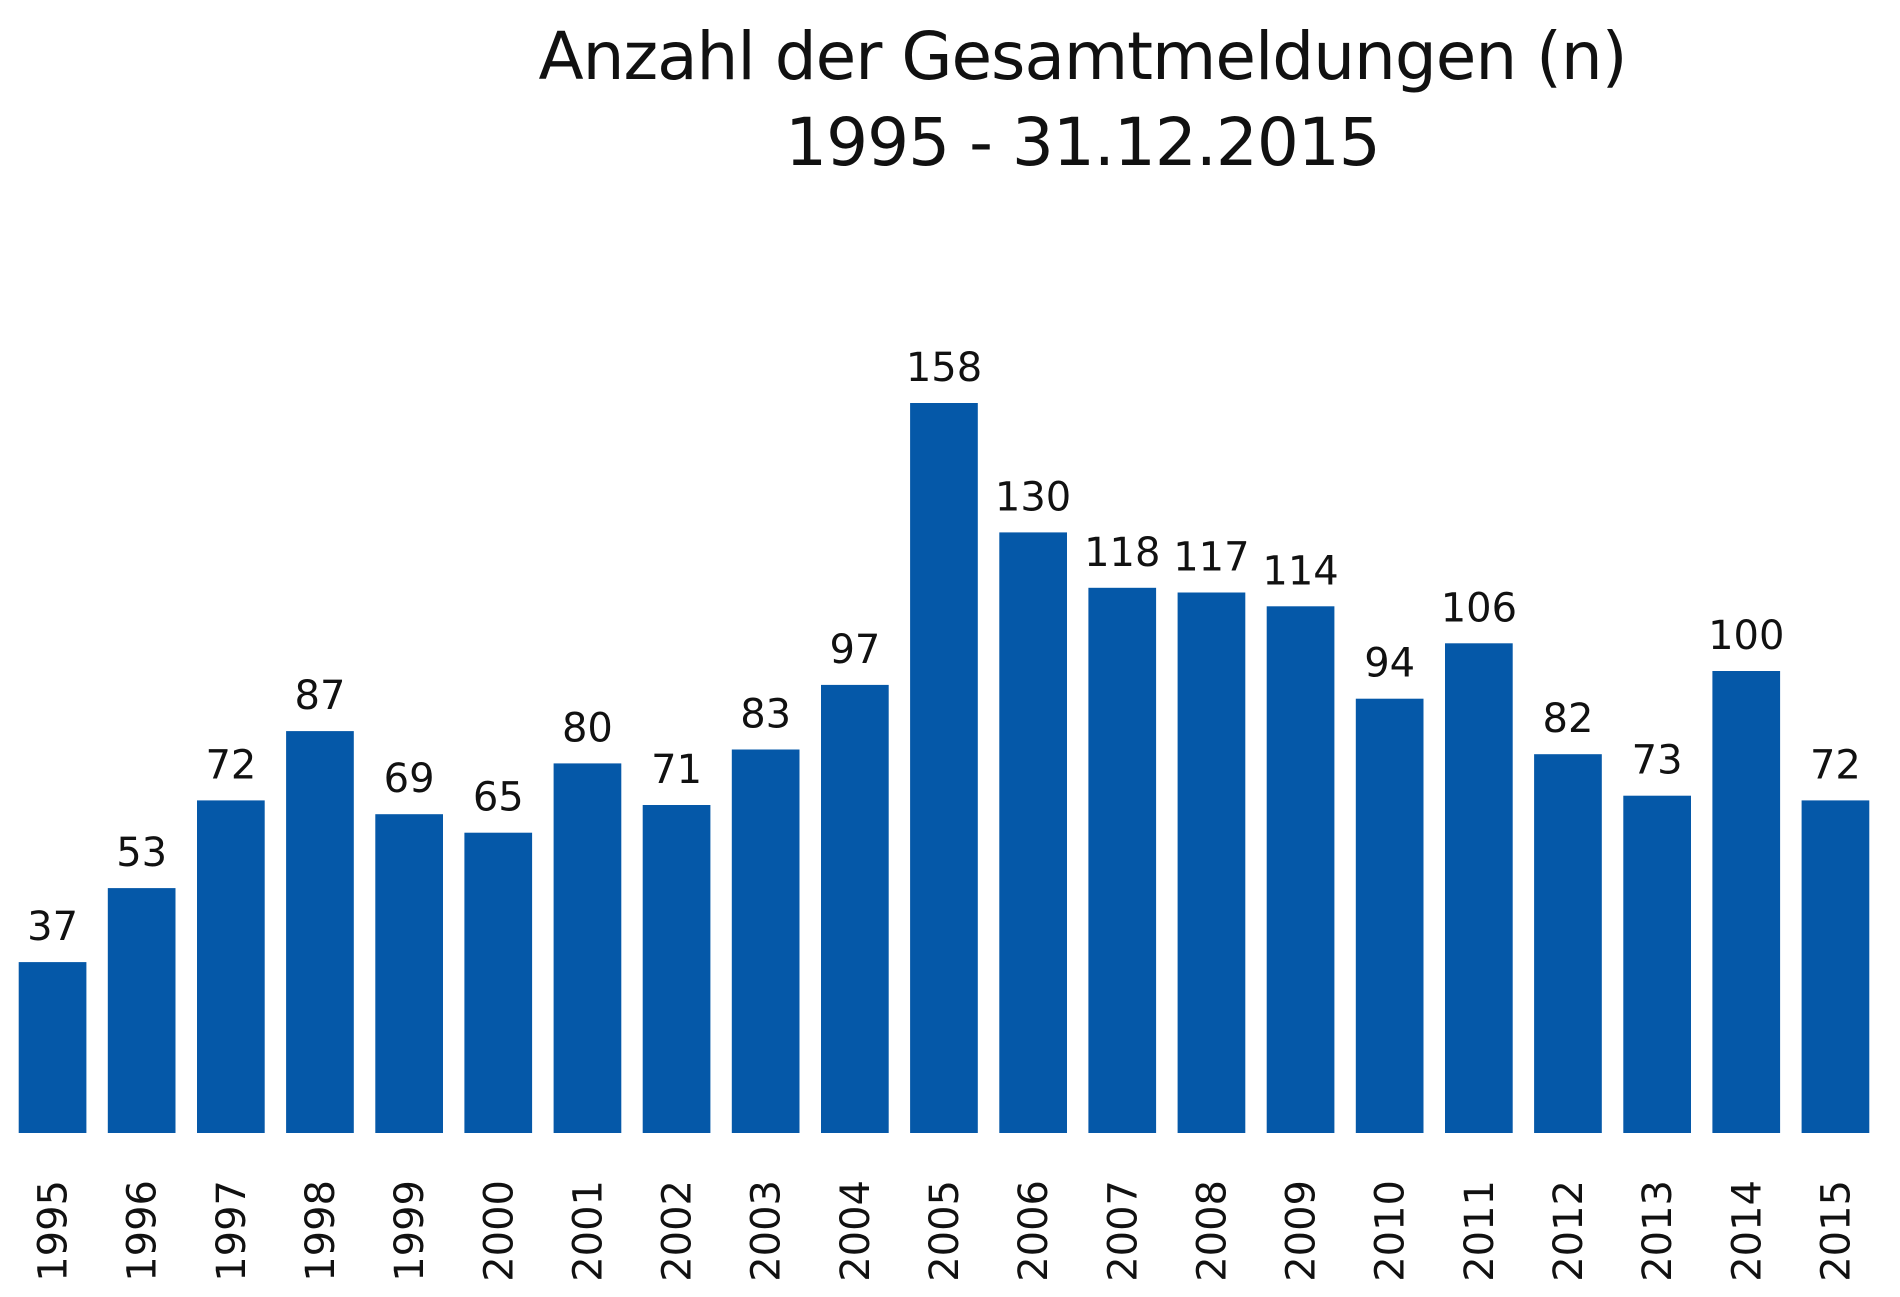 This screenshot has width=1900, height=1297. Describe the element at coordinates (676, 770) in the screenshot. I see `value-label-2002: 71` at that location.